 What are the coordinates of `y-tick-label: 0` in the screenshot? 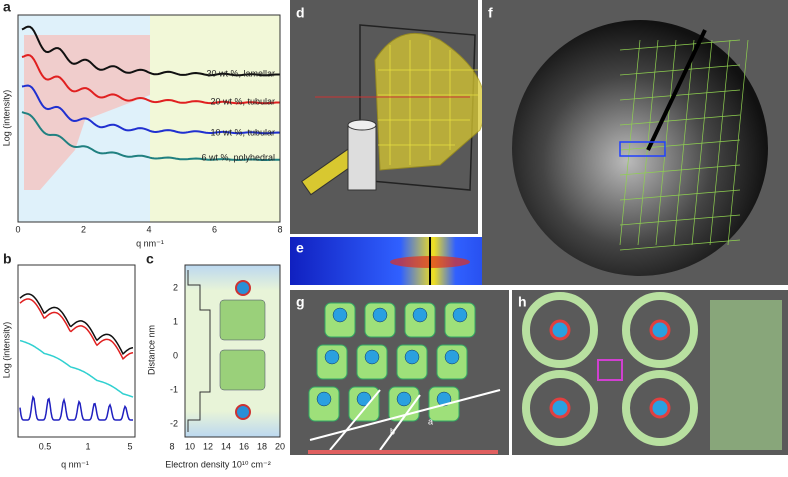 It's located at (175, 355).